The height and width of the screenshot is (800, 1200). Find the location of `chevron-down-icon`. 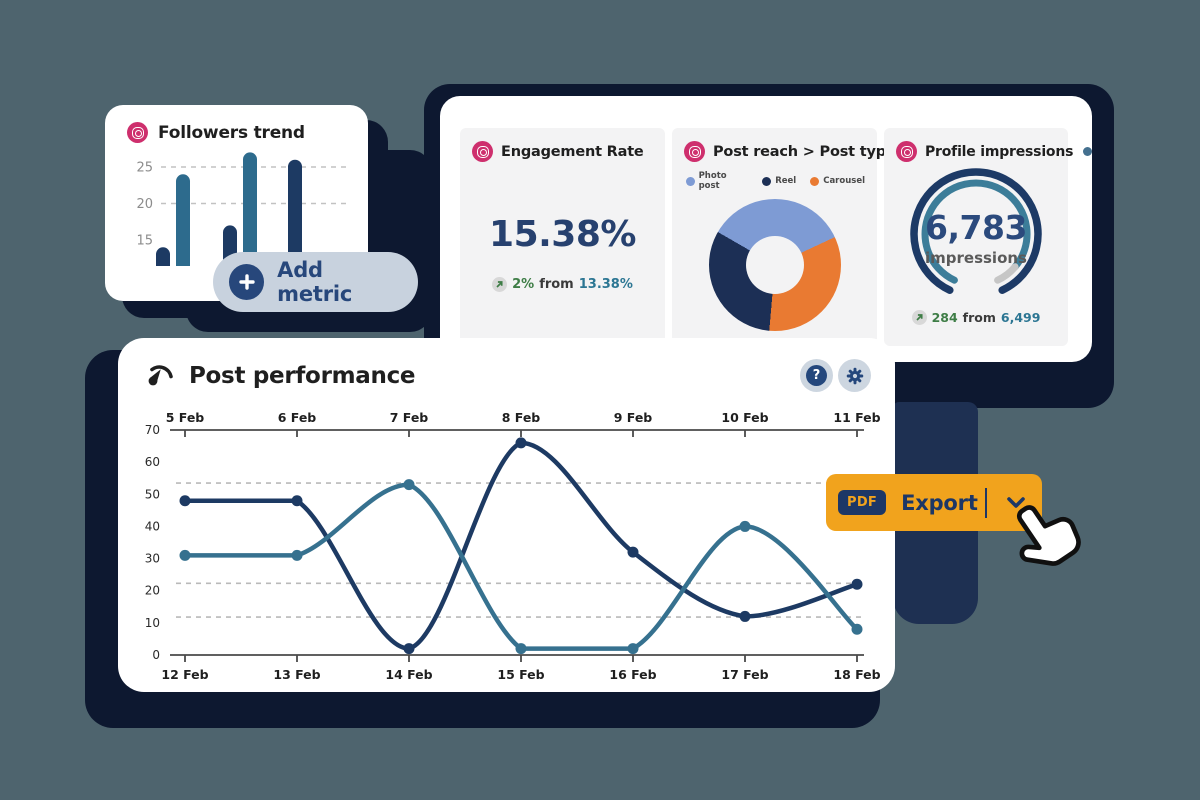

chevron-down-icon is located at coordinates (1016, 502).